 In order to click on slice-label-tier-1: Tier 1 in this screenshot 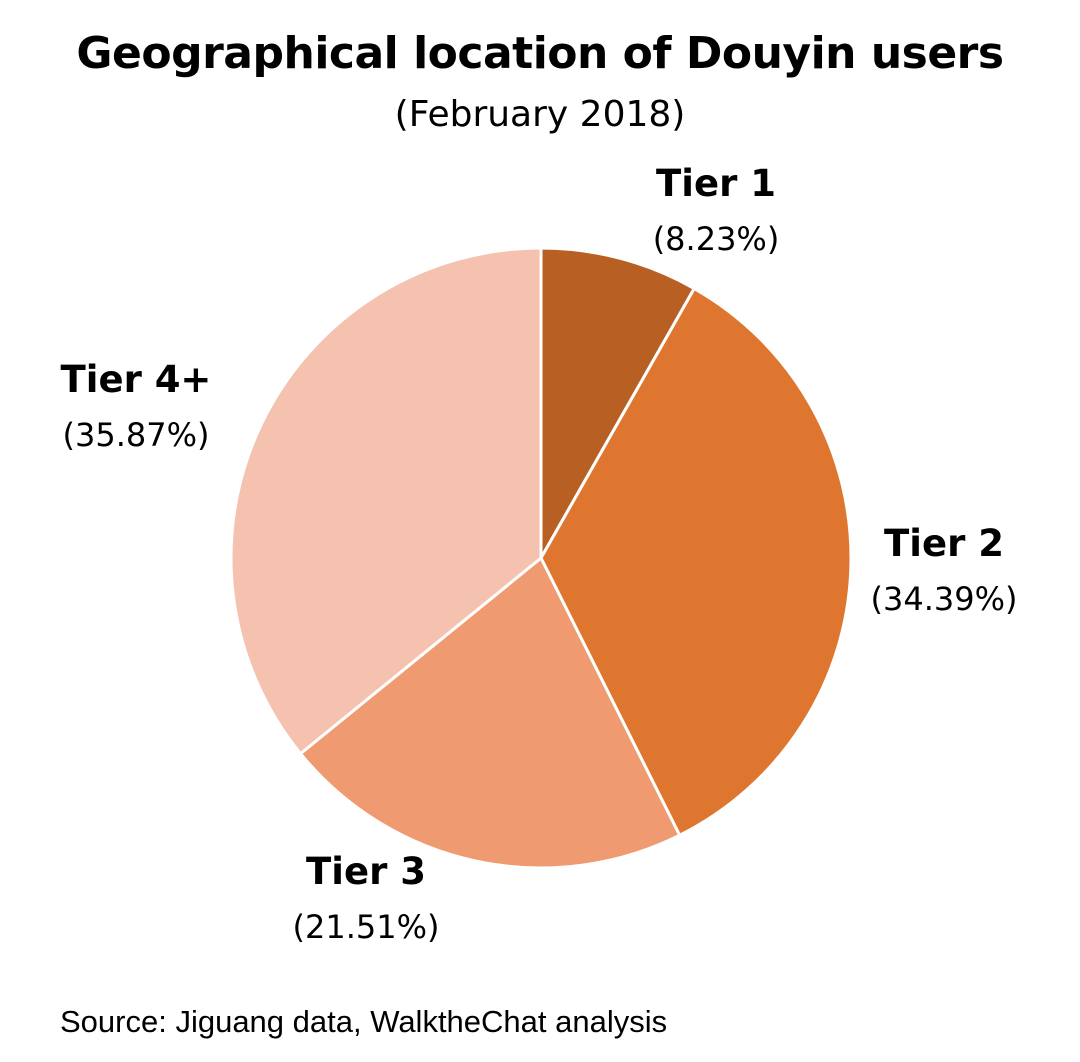, I will do `click(716, 183)`.